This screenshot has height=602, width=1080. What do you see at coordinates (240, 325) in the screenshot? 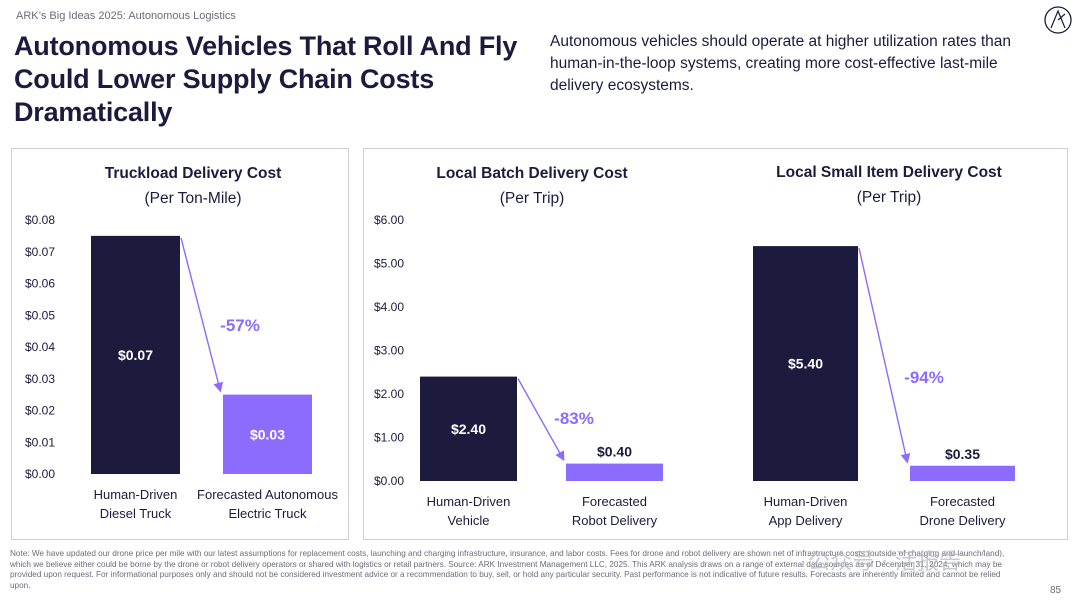
I see `change-percent-label: -57%` at bounding box center [240, 325].